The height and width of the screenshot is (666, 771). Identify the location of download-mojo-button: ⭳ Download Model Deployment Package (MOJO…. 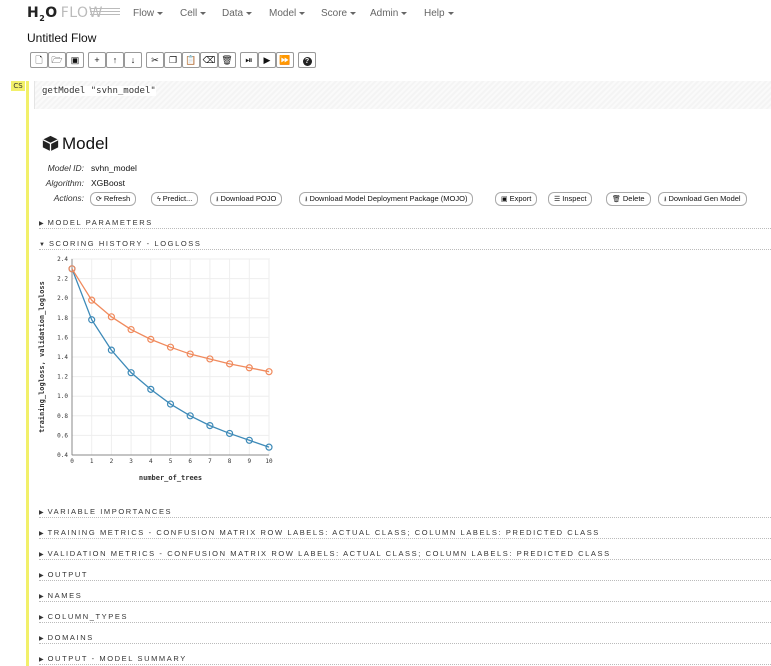
(386, 199).